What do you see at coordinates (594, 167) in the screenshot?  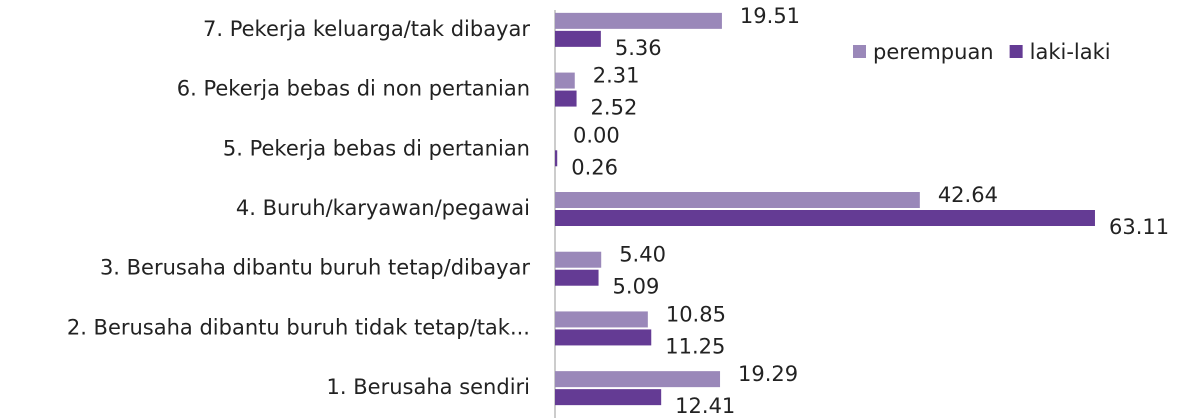 I see `value-label: 0.26` at bounding box center [594, 167].